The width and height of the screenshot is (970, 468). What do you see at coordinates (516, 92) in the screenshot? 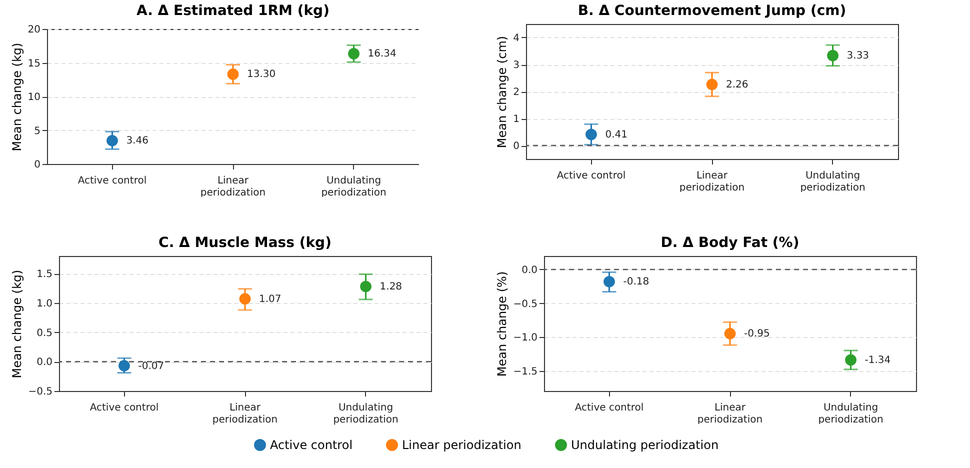
I see `y-tick-label: 2` at bounding box center [516, 92].